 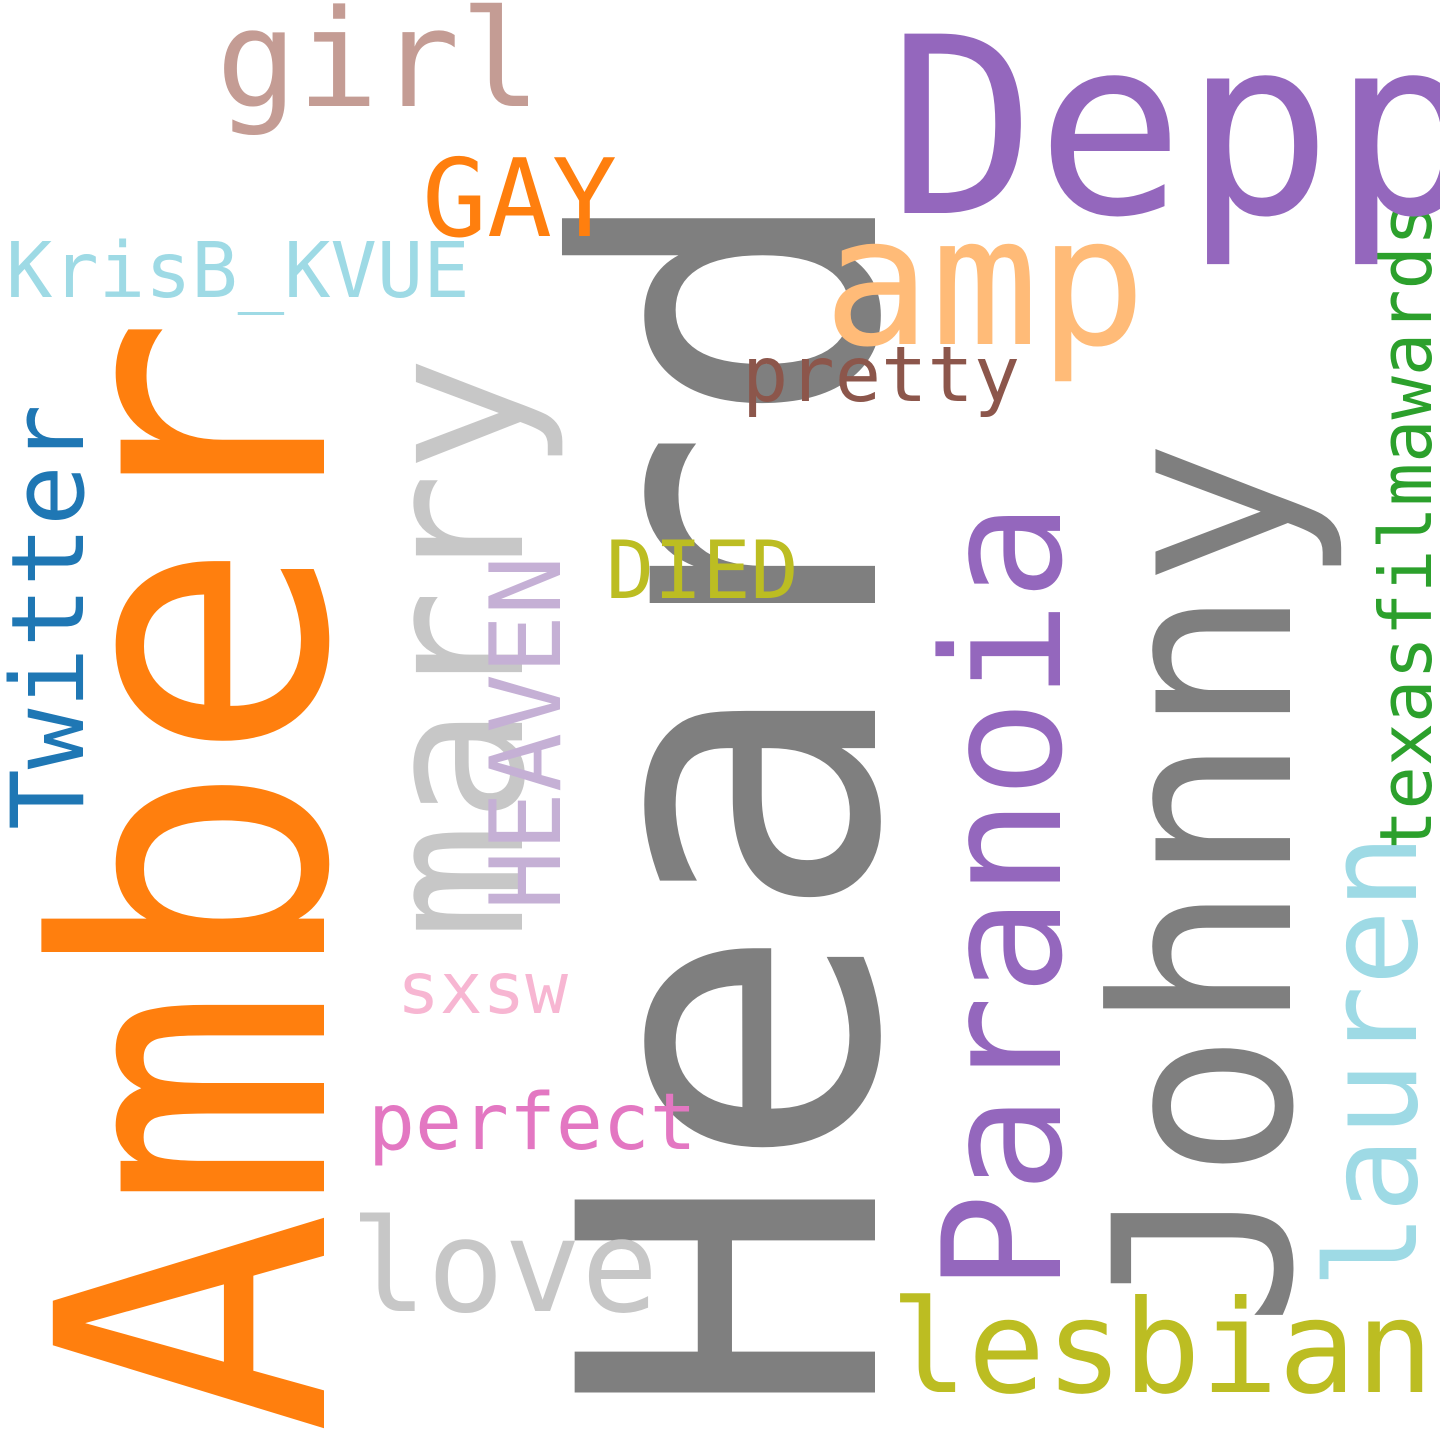 What do you see at coordinates (238, 271) in the screenshot?
I see `word-krisb-kvue: KrisB_KVUE` at bounding box center [238, 271].